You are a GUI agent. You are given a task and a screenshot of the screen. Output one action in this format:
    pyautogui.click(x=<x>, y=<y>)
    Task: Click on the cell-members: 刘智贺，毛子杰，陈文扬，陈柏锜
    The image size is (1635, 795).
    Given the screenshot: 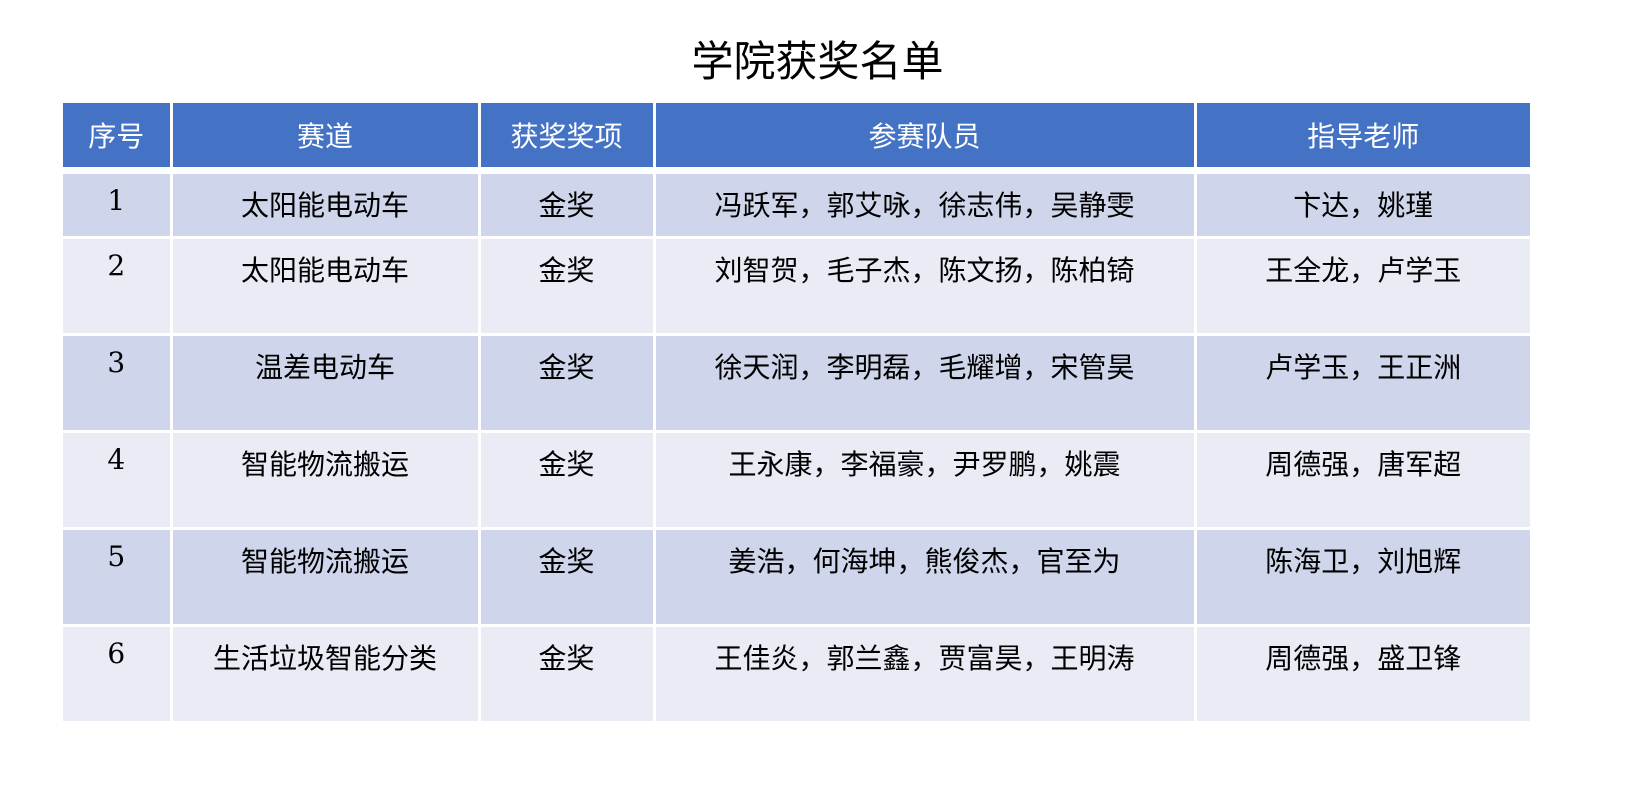 What is the action you would take?
    pyautogui.click(x=924, y=286)
    